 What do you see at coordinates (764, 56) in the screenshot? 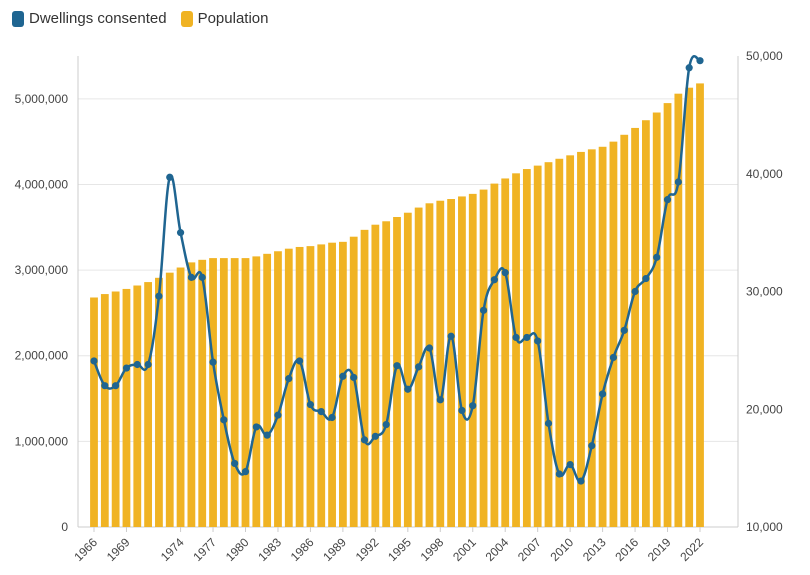
I see `y-right-tick-label: 50,000` at bounding box center [764, 56].